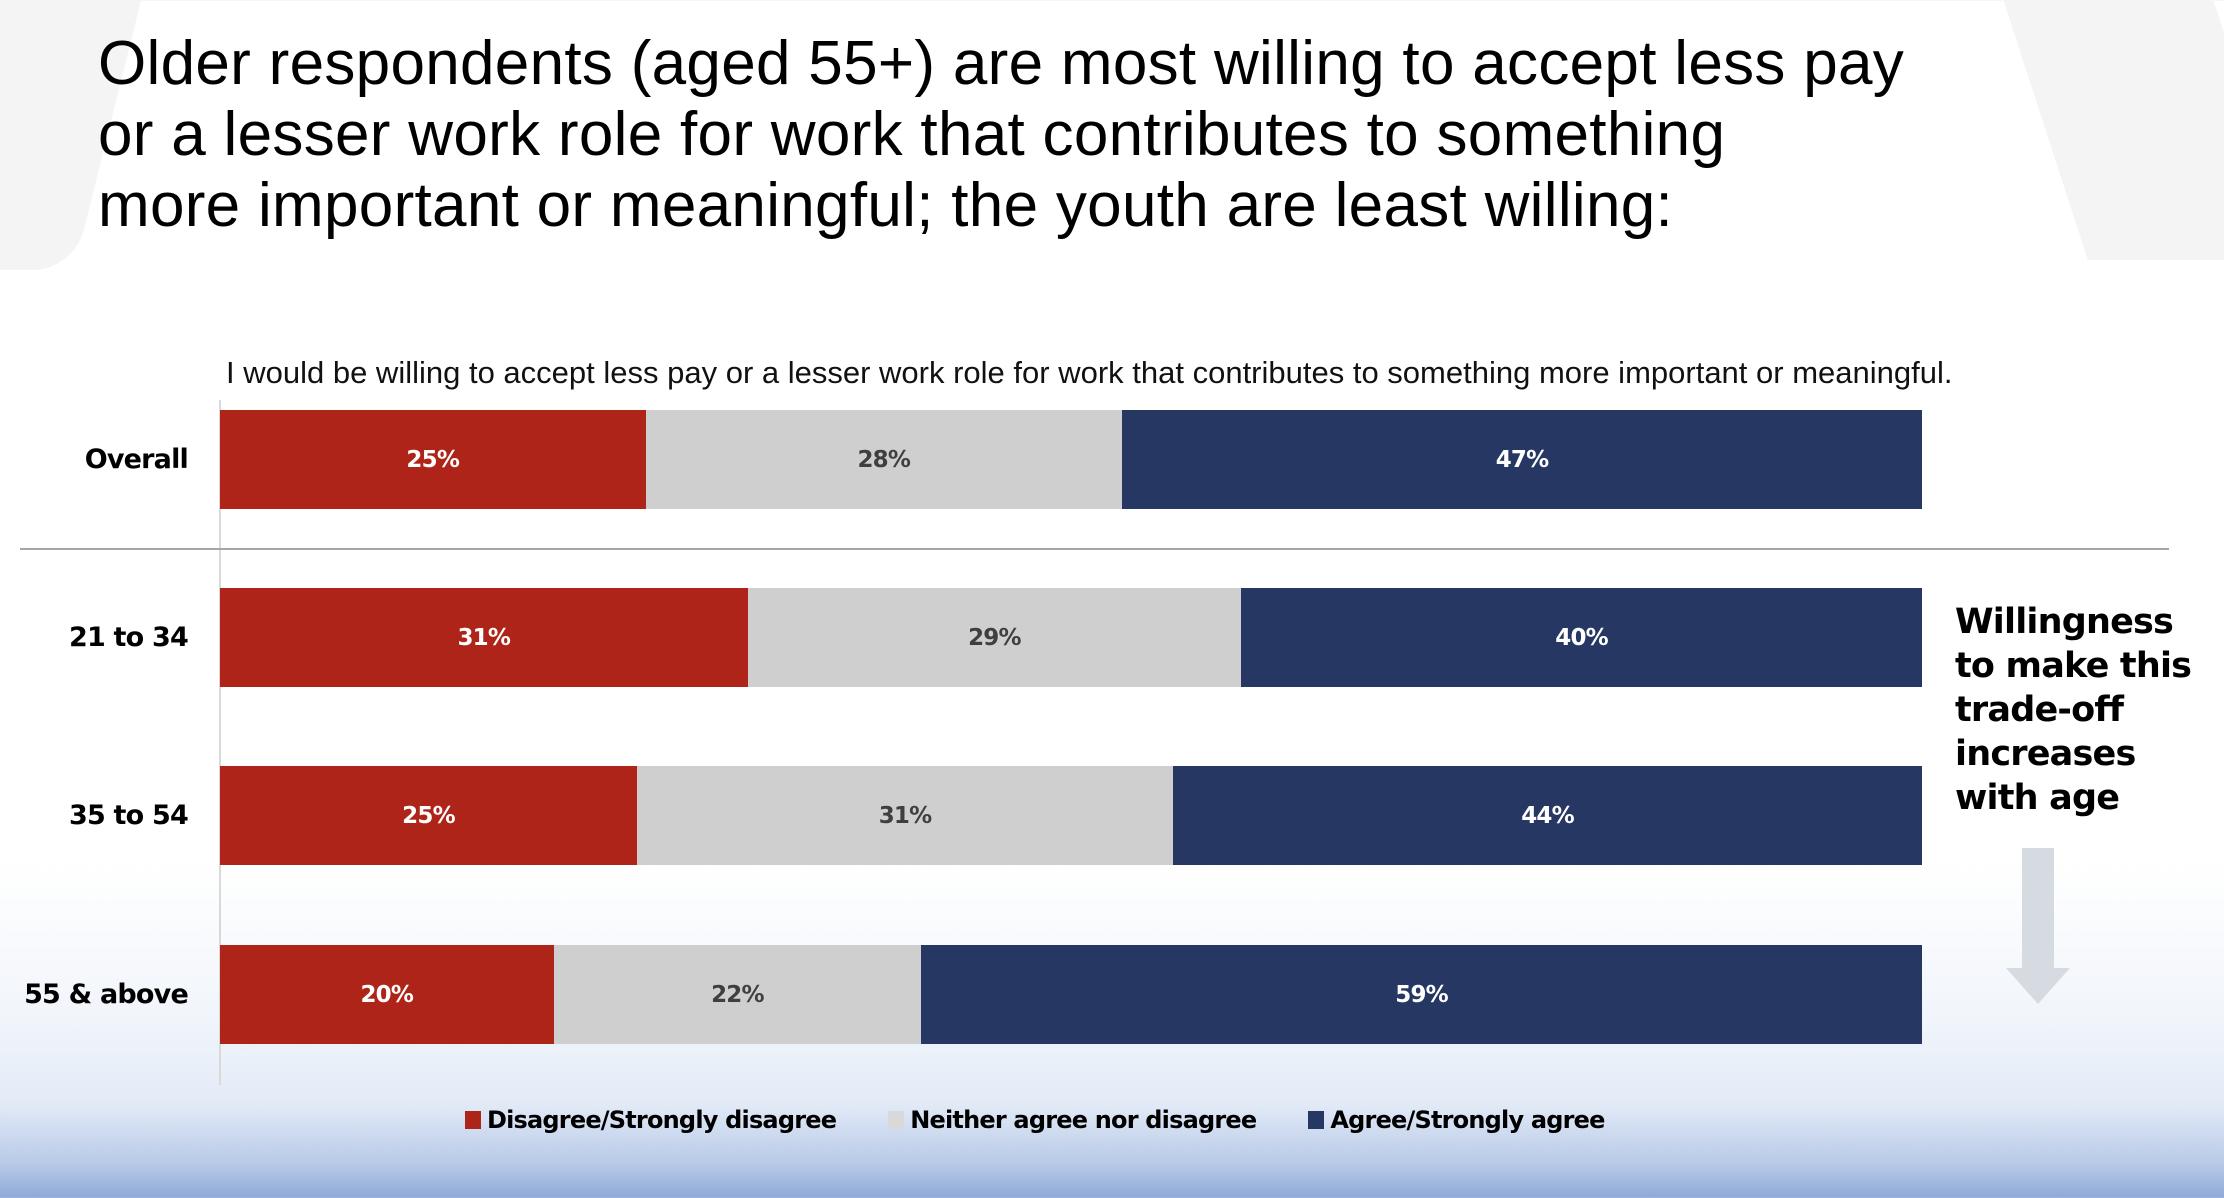 The height and width of the screenshot is (1198, 2224). I want to click on bar-segment-agree: 59%, so click(1421, 994).